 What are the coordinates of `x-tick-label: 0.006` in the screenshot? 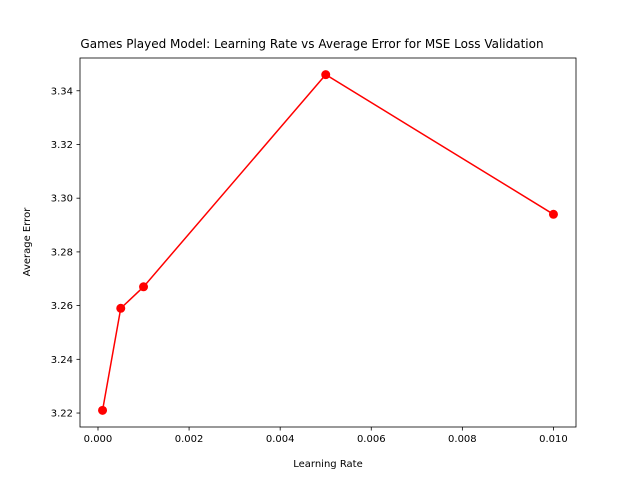 It's located at (371, 439).